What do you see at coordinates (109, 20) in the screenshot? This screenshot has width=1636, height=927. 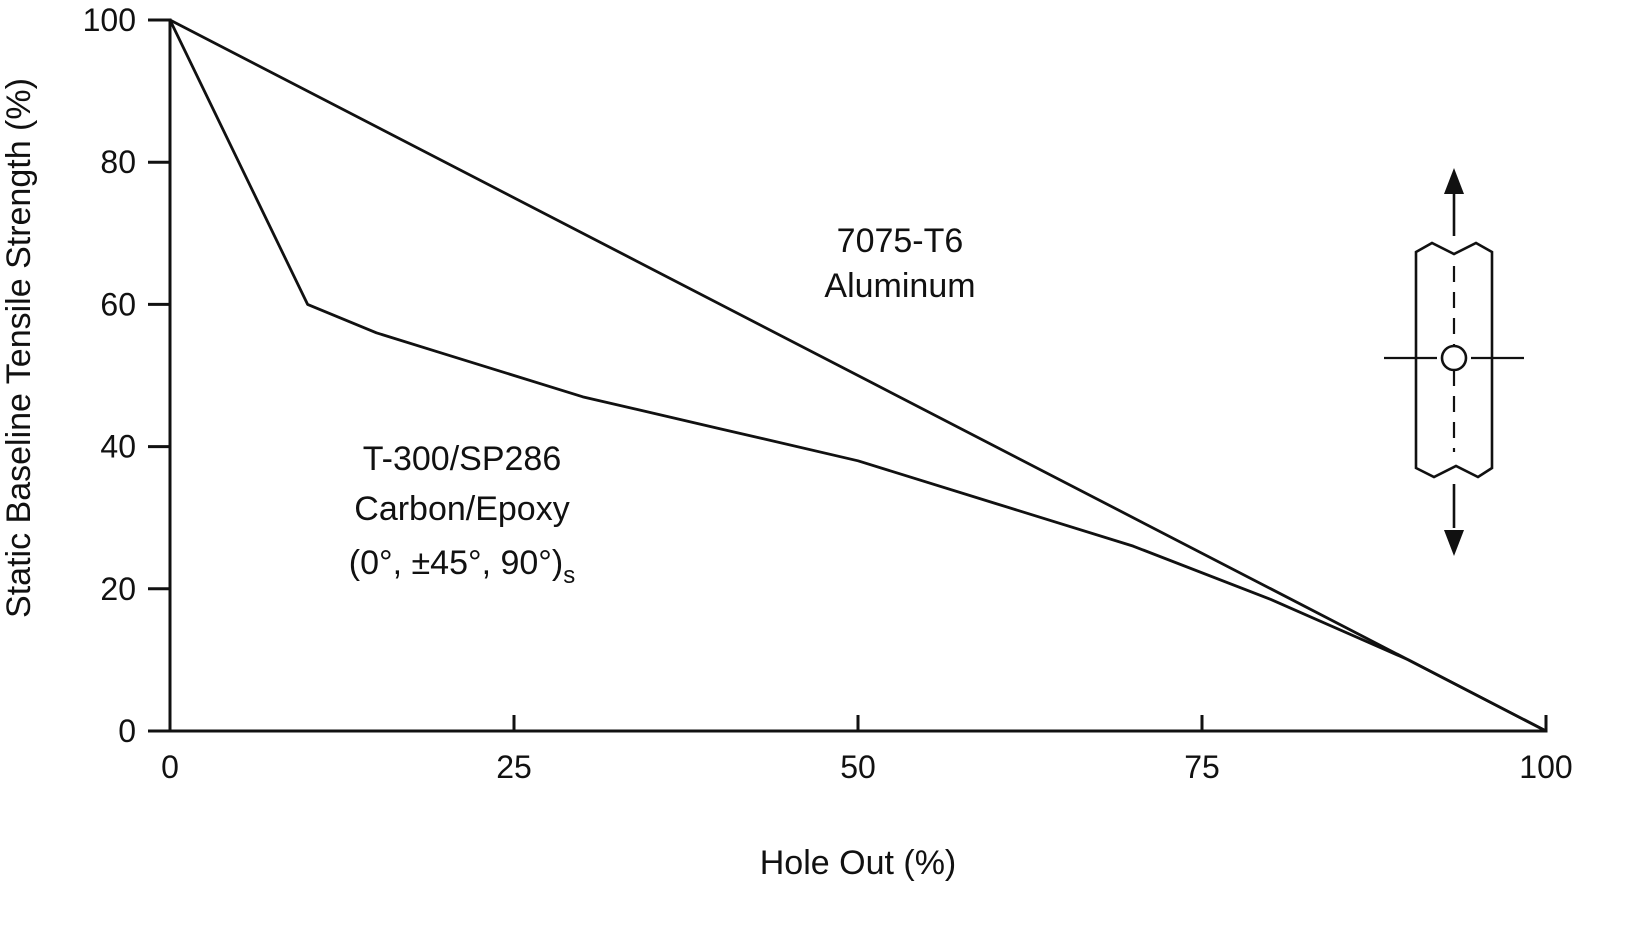 I see `y-tick-label: 100` at bounding box center [109, 20].